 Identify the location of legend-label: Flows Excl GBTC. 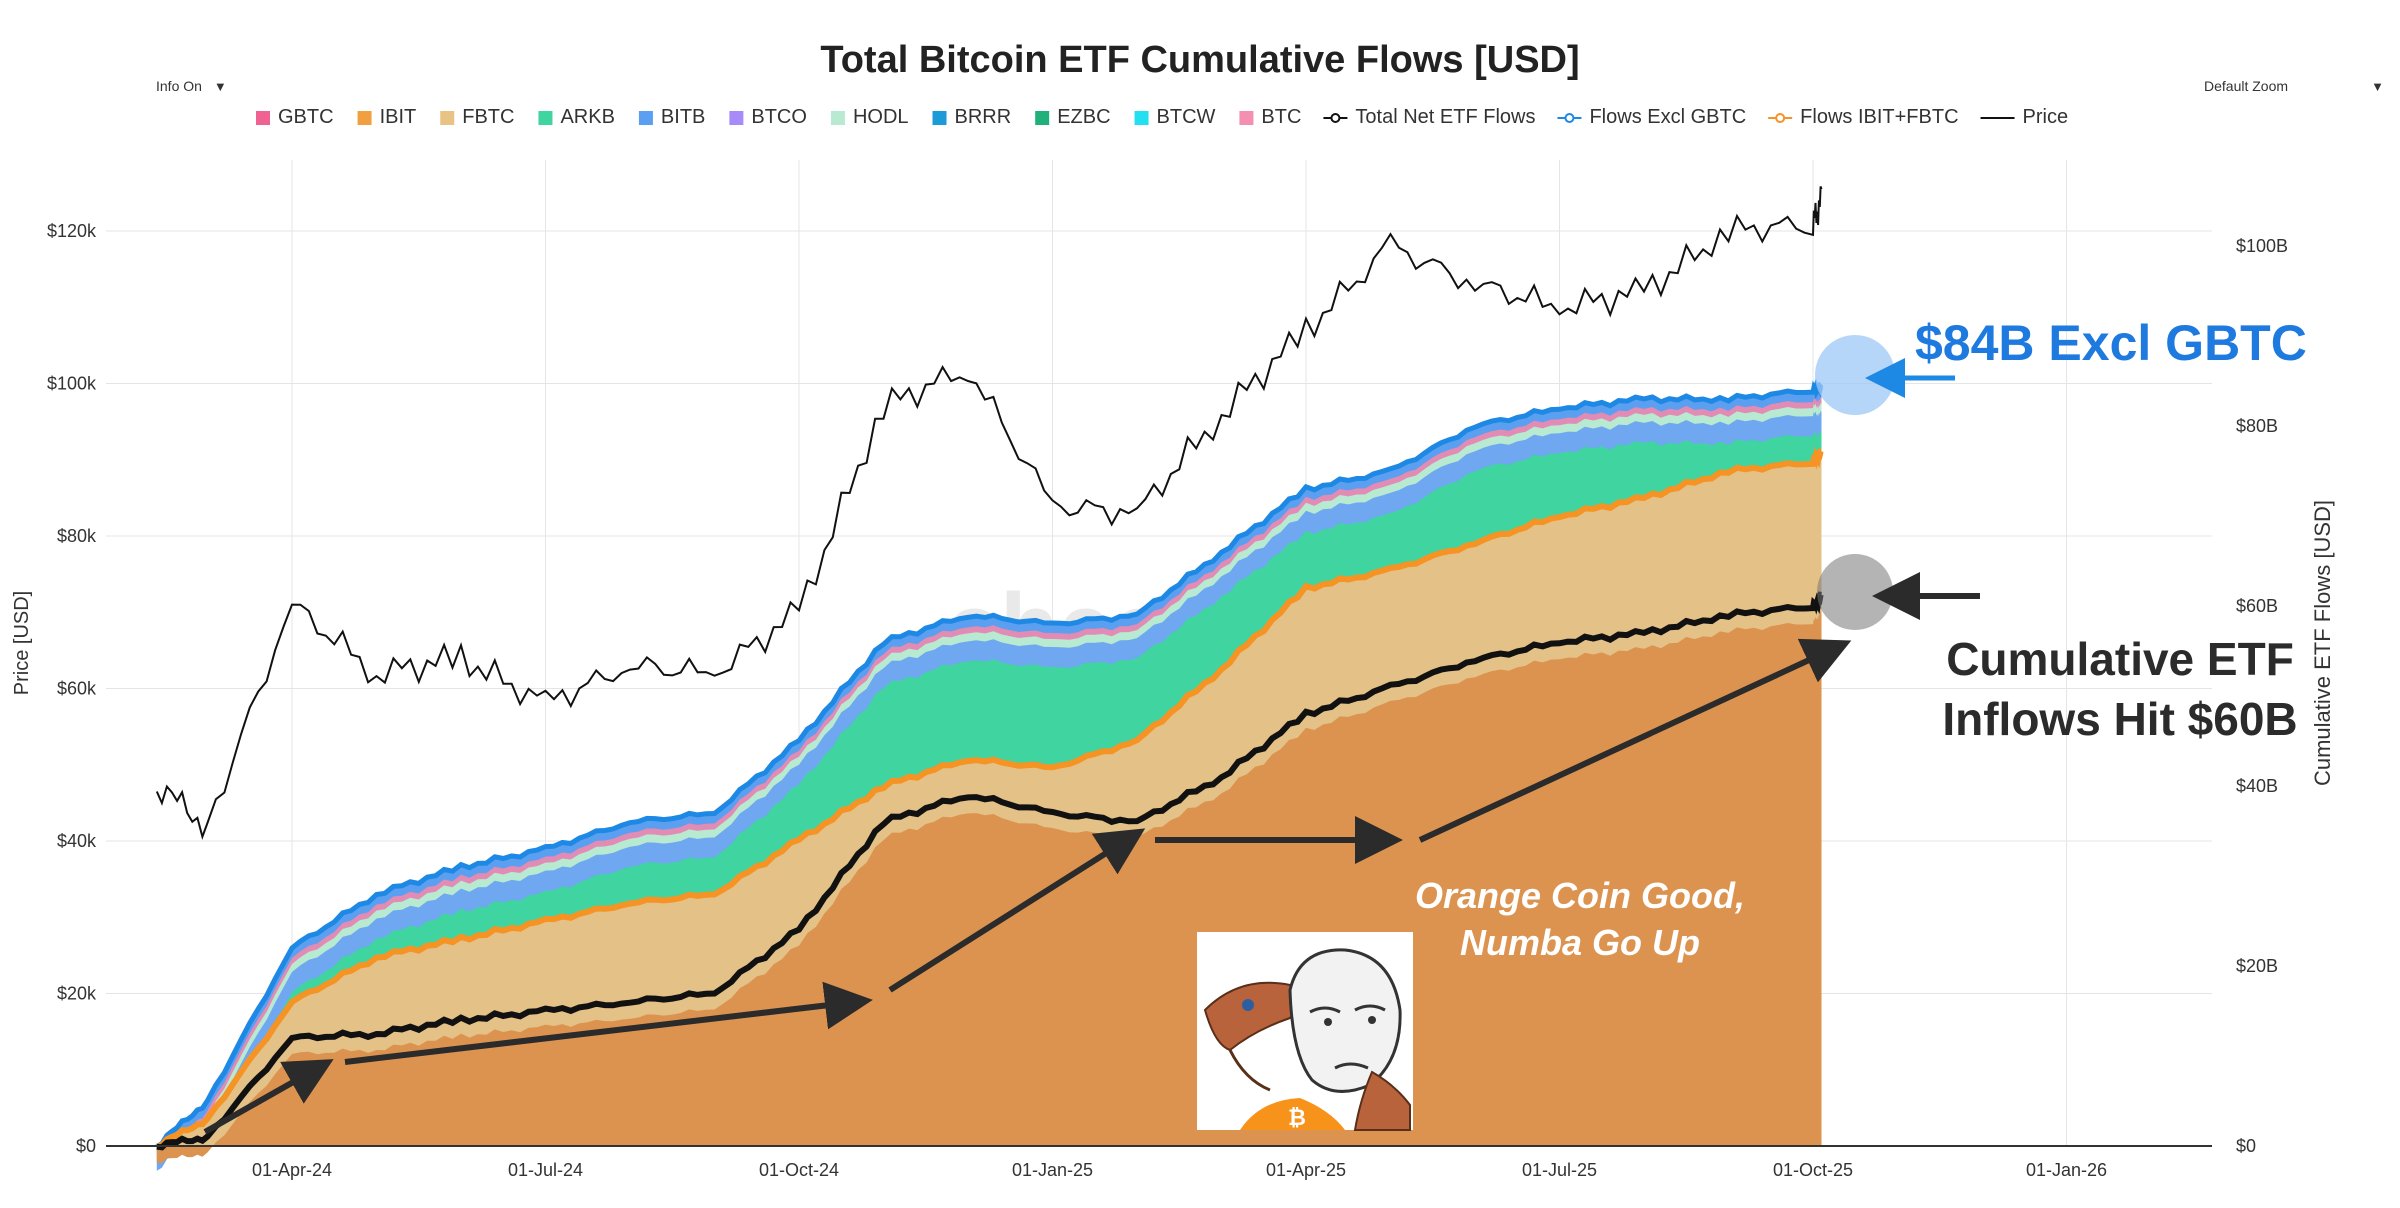
(1667, 117).